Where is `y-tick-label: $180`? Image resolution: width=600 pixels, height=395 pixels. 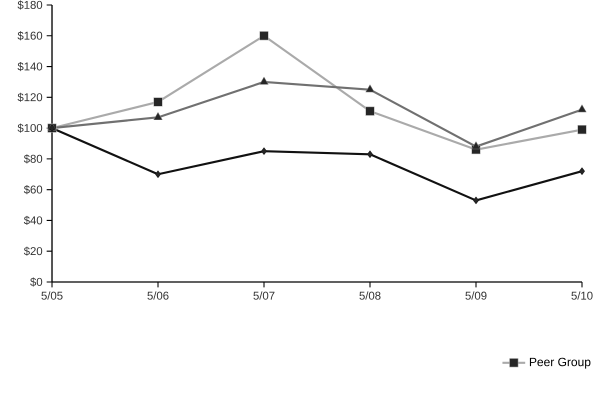 y-tick-label: $180 is located at coordinates (30, 5).